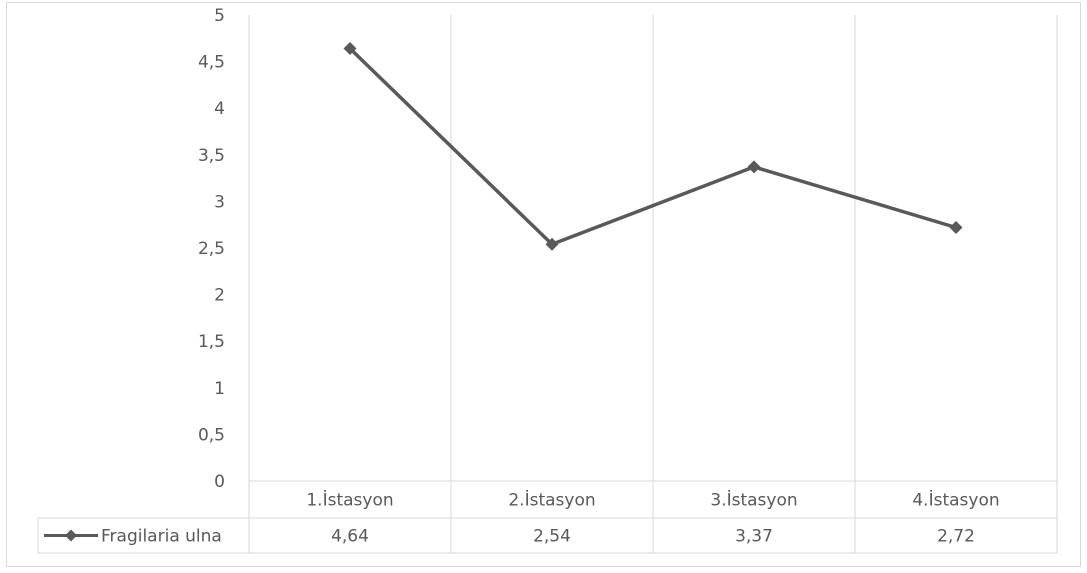 The height and width of the screenshot is (573, 1087). I want to click on y-tick-label: 4, so click(219, 109).